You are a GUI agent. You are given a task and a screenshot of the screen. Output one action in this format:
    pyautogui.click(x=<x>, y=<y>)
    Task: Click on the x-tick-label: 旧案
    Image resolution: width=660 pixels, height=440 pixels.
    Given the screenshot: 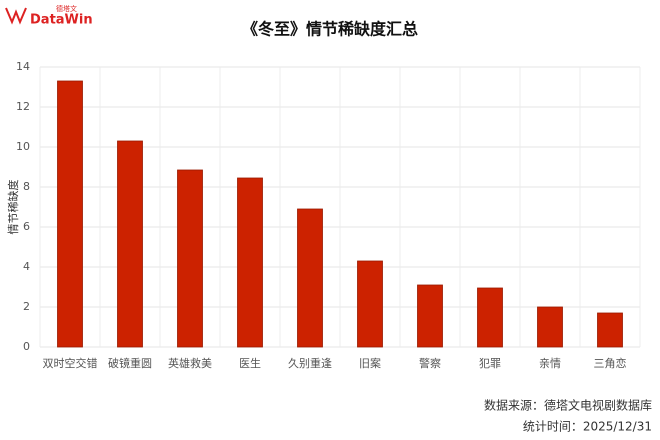 What is the action you would take?
    pyautogui.click(x=370, y=363)
    